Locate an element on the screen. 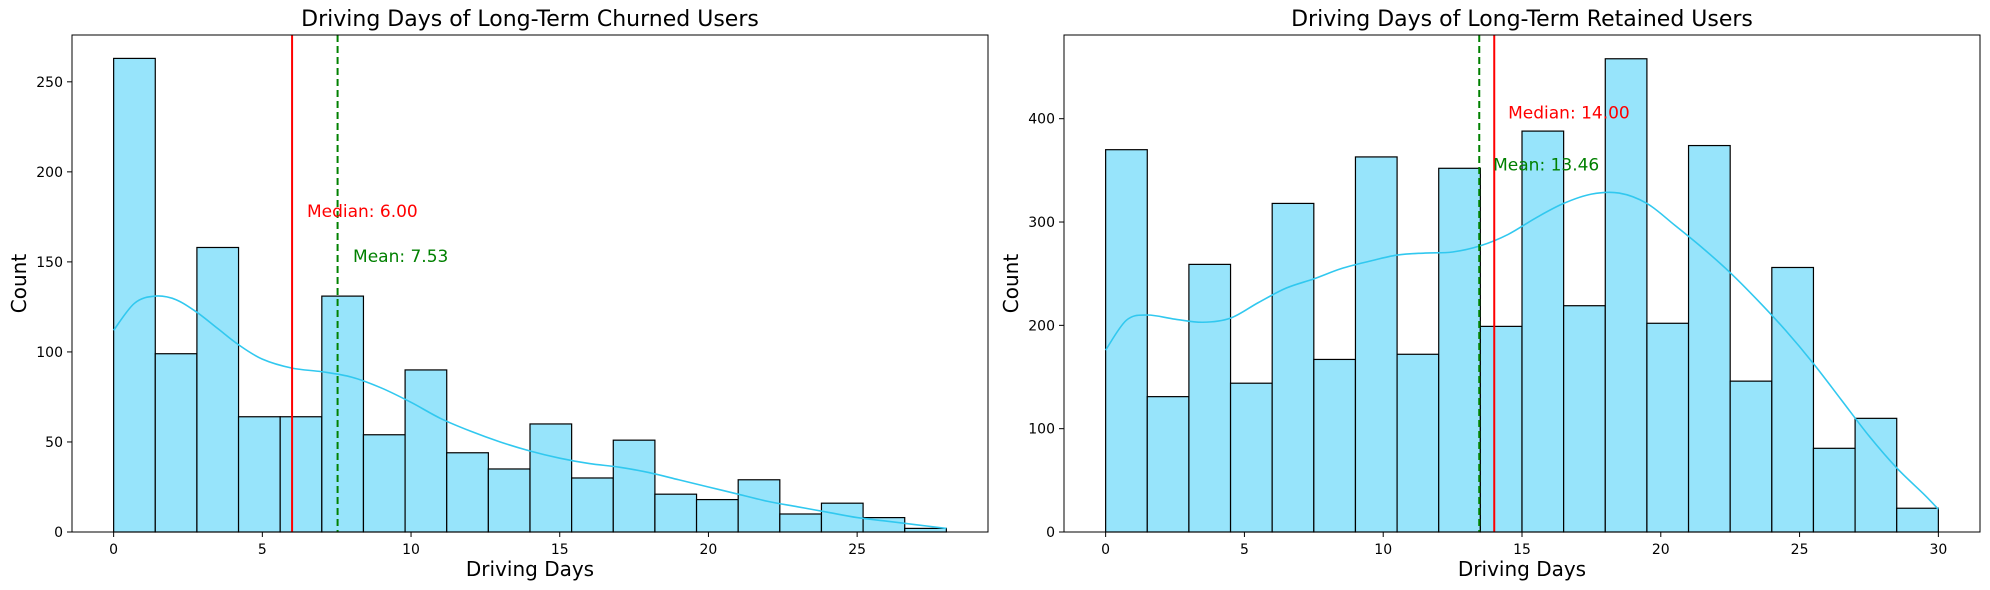 This screenshot has width=1990, height=590. y-tick-label: 150 is located at coordinates (49, 263).